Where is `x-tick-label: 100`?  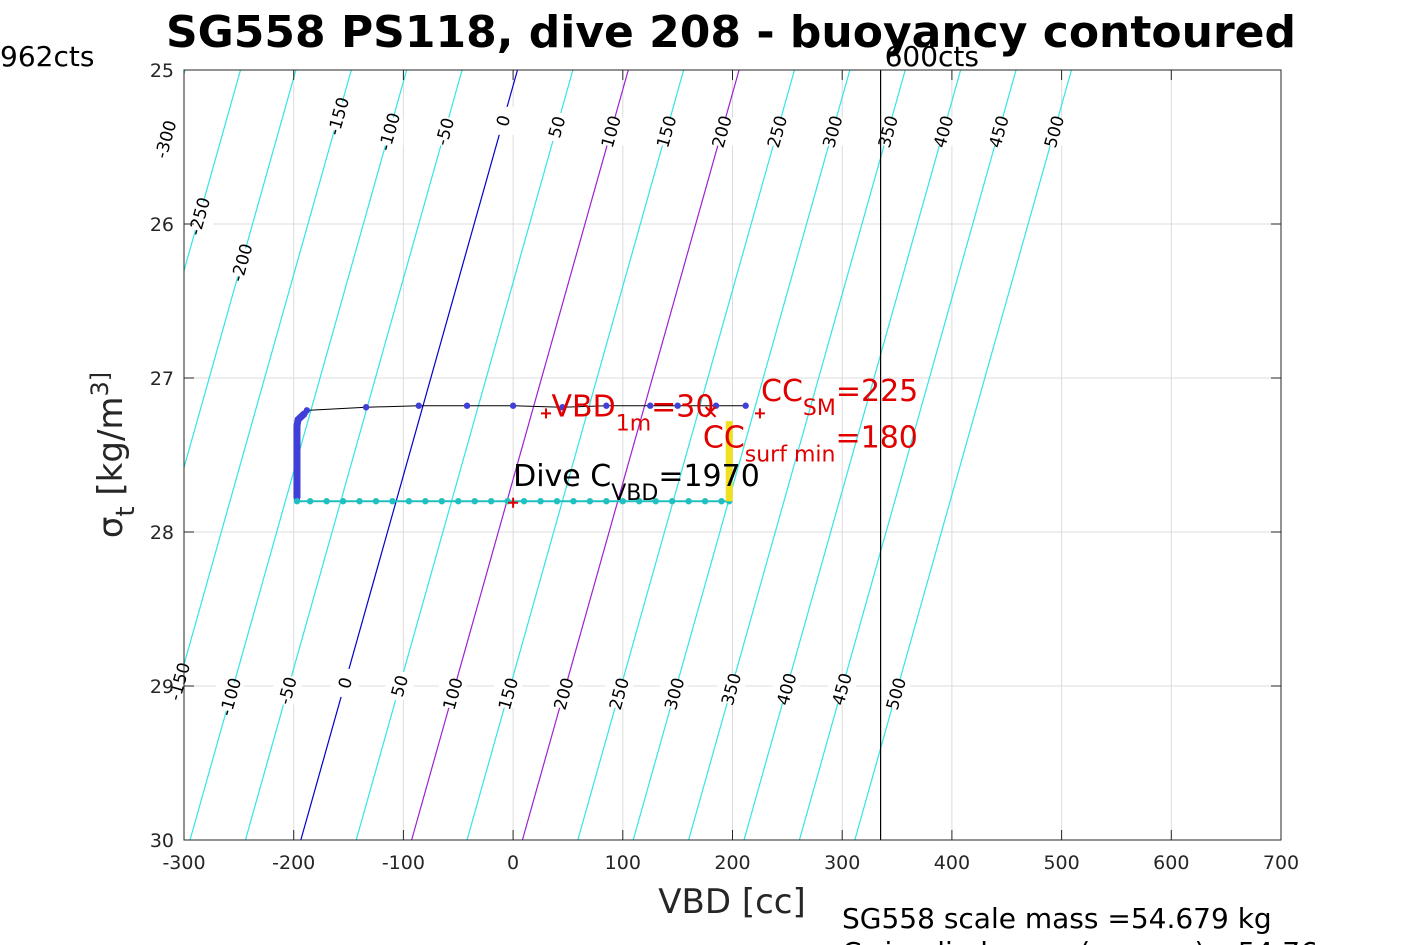 x-tick-label: 100 is located at coordinates (623, 863).